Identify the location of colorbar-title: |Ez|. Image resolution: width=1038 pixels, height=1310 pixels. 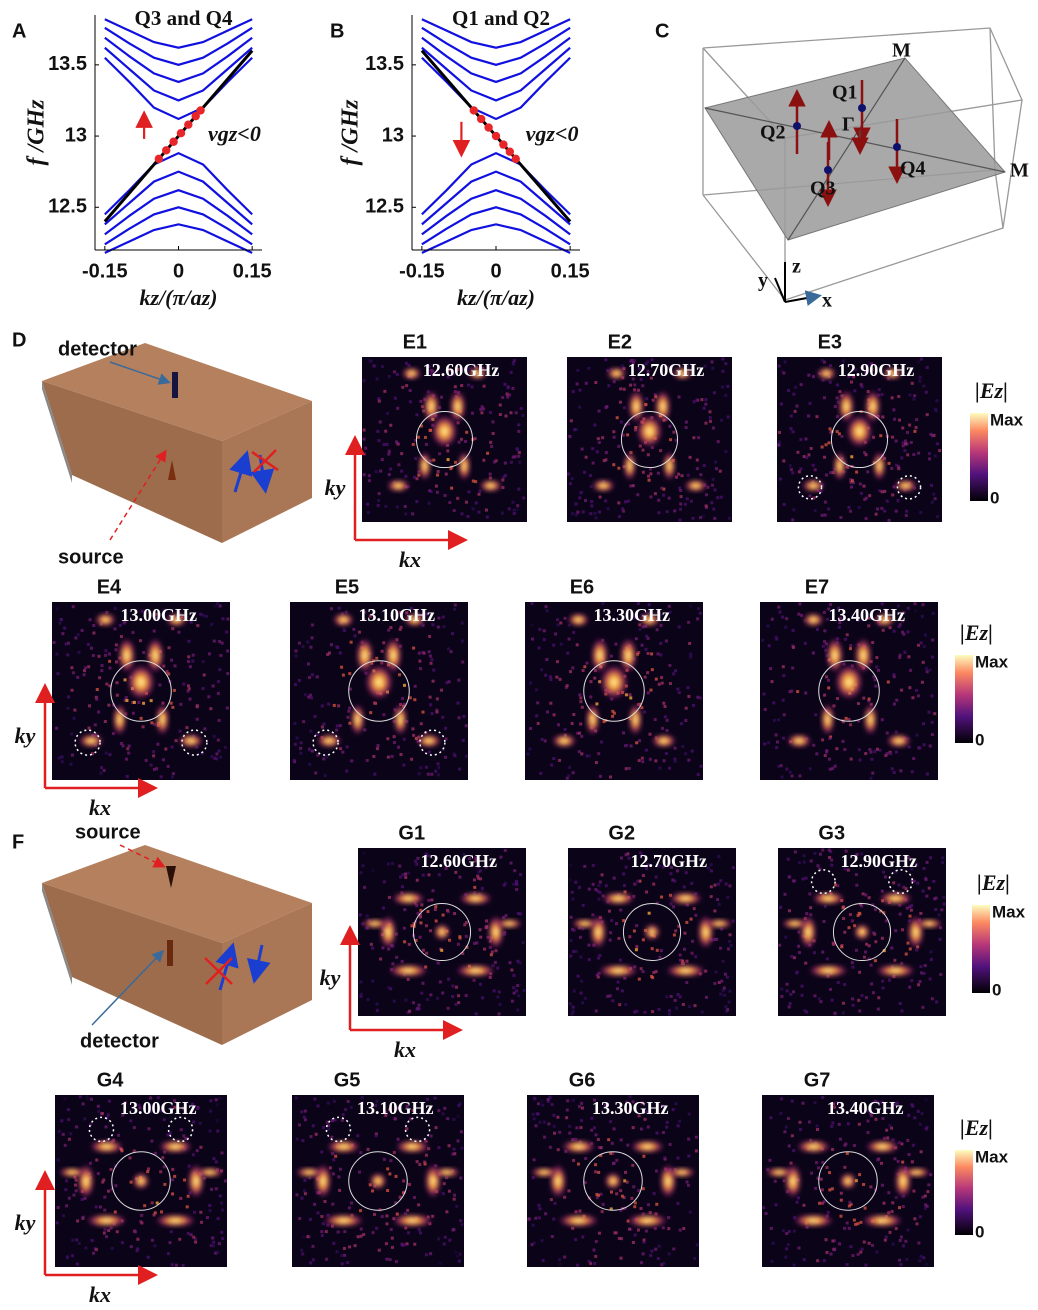
(976, 632).